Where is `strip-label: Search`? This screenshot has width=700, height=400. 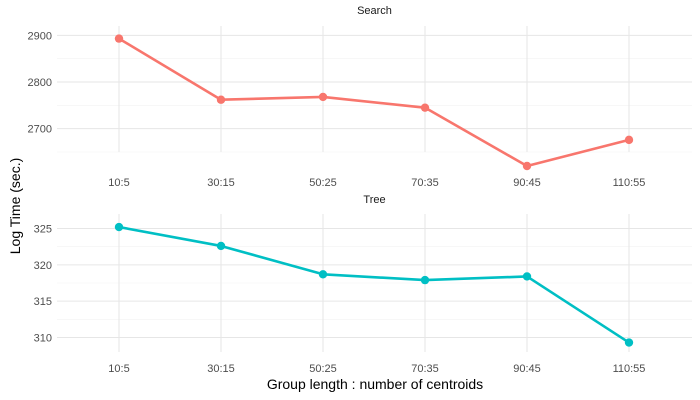
strip-label: Search is located at coordinates (374, 11).